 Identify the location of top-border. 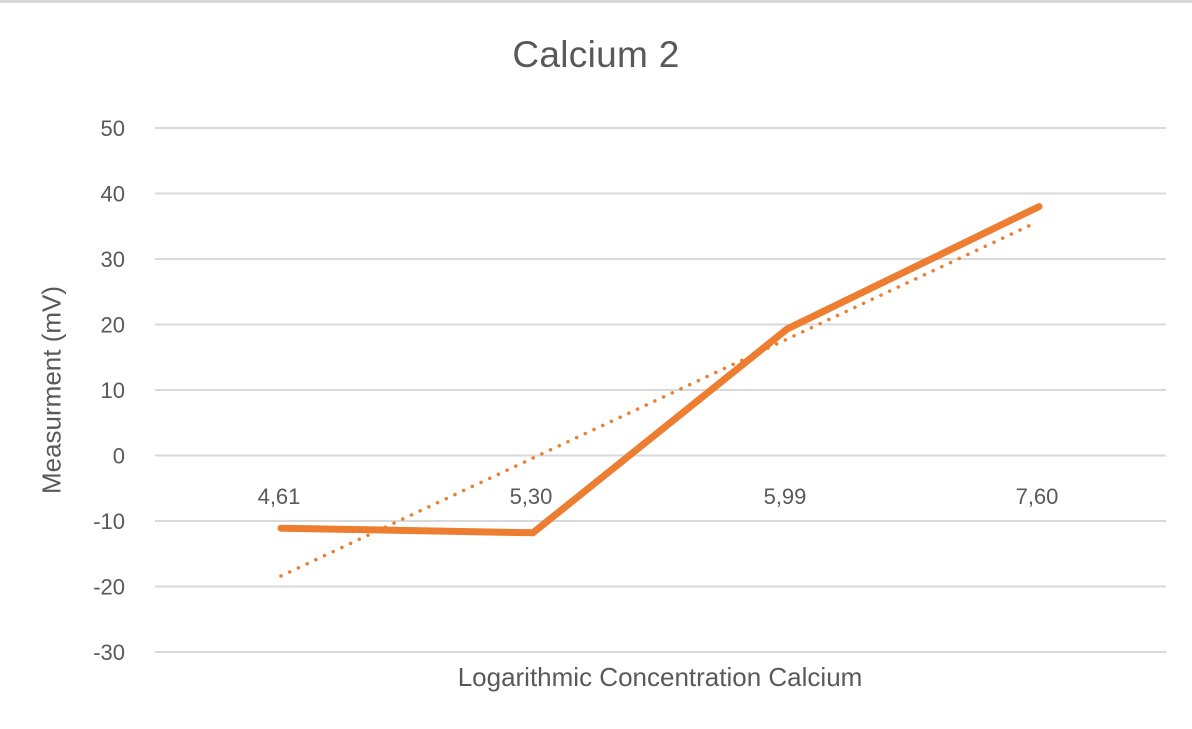
(596, 1).